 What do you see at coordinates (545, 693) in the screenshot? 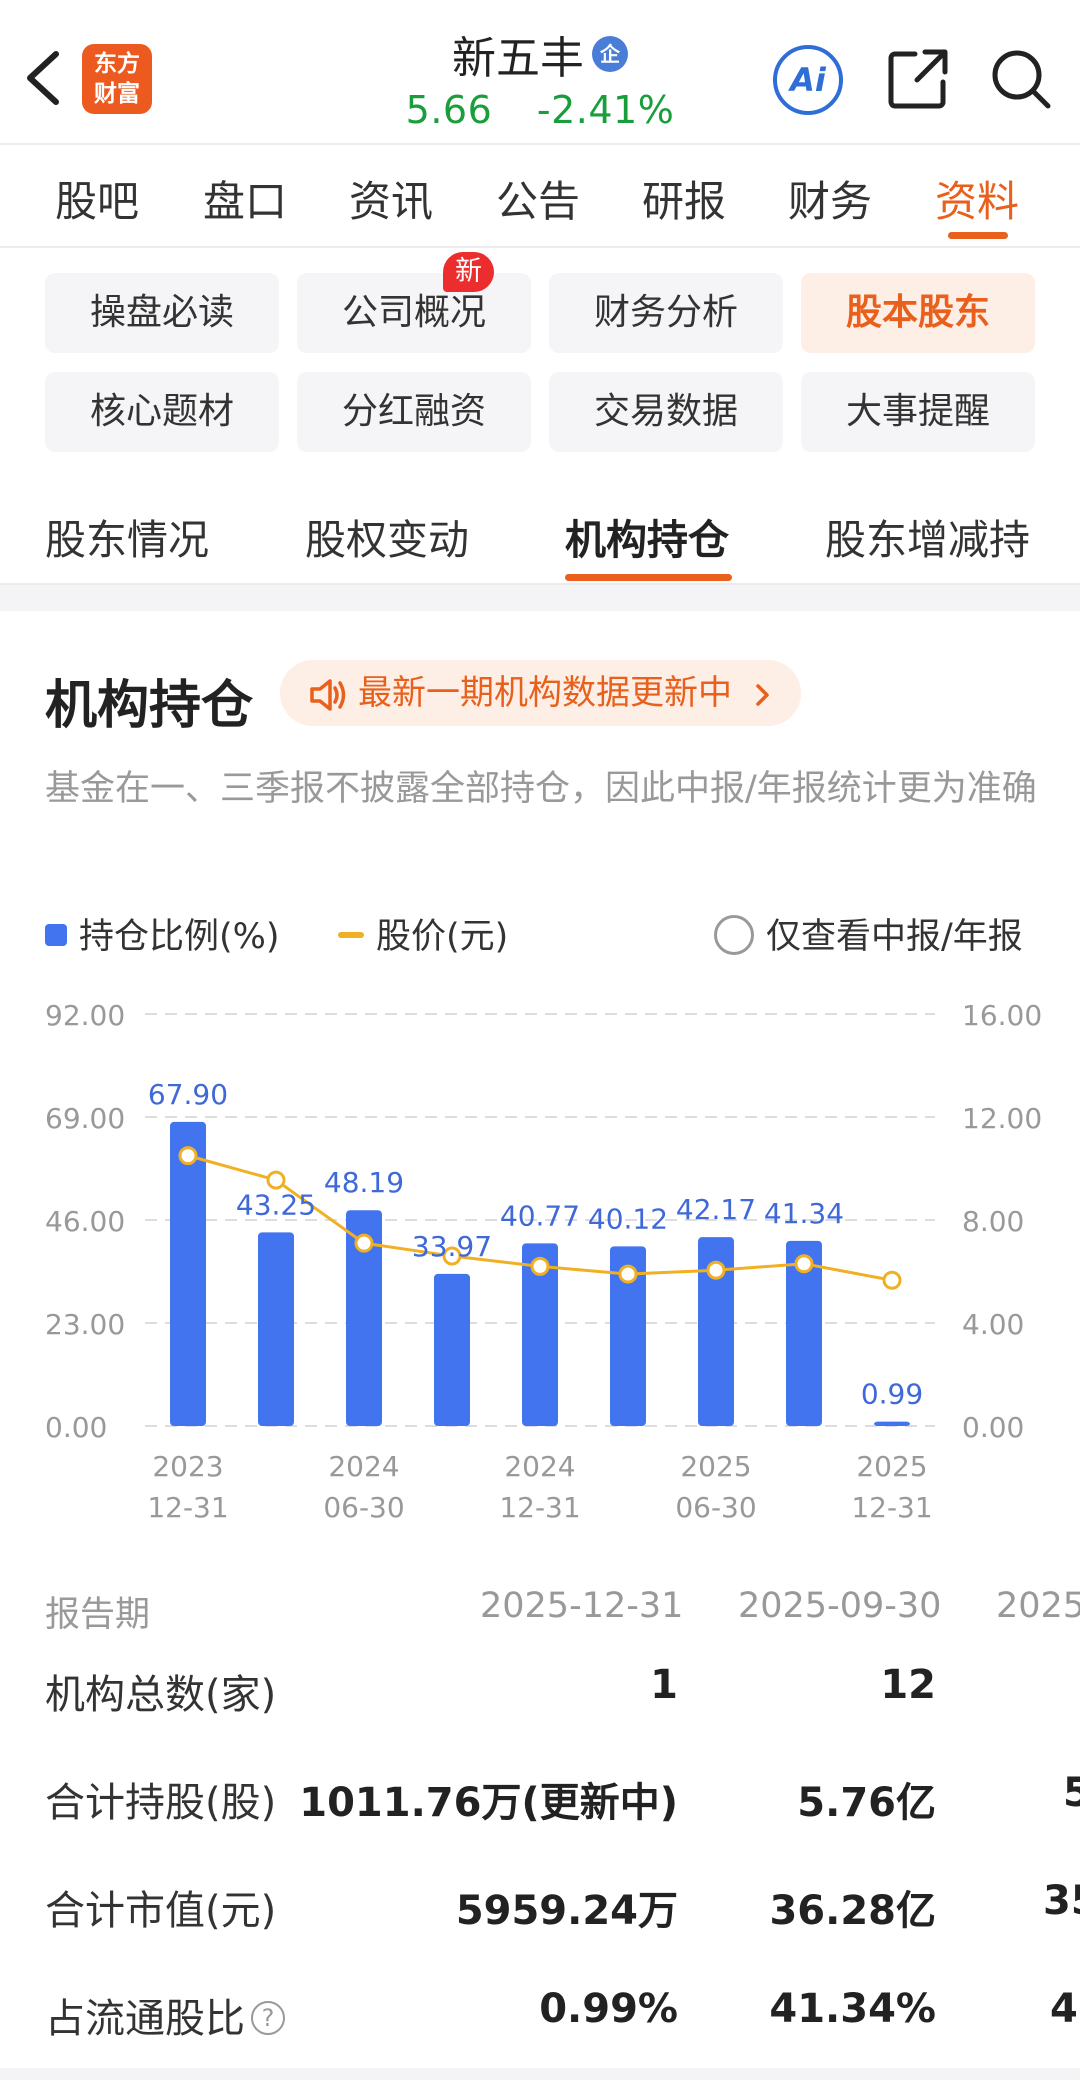
I see `notice-text: 最新一期机构数据更新中` at bounding box center [545, 693].